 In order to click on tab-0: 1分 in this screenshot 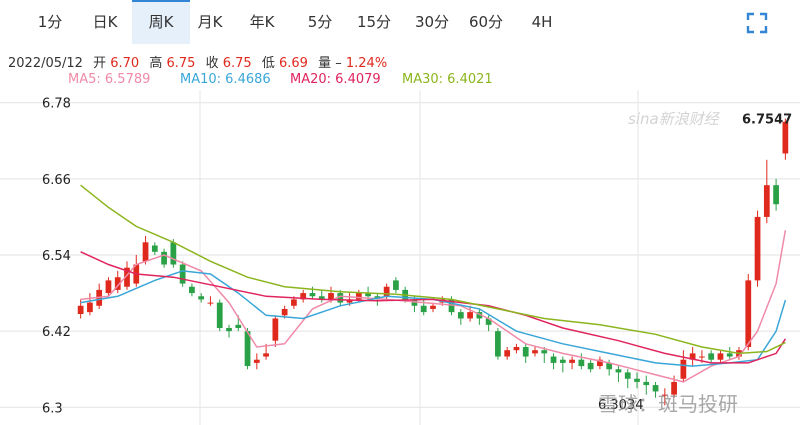, I will do `click(50, 22)`.